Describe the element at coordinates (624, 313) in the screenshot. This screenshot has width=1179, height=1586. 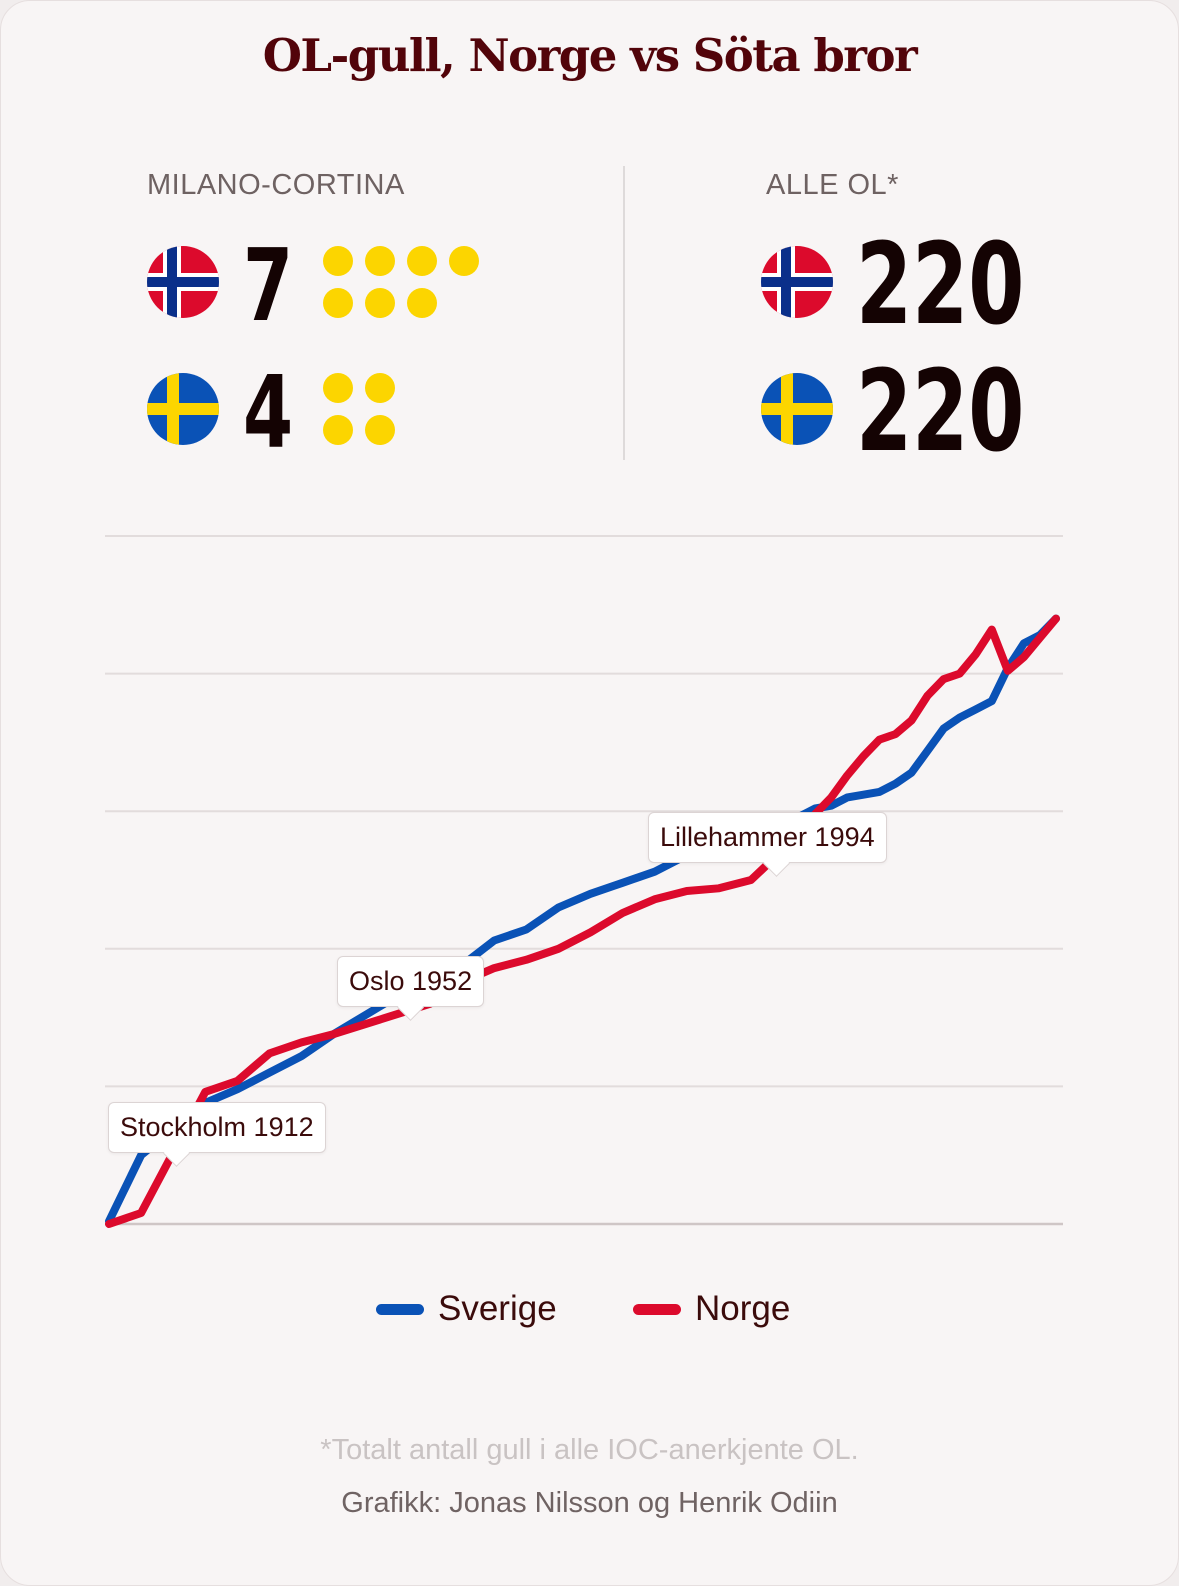
I see `column-divider` at that location.